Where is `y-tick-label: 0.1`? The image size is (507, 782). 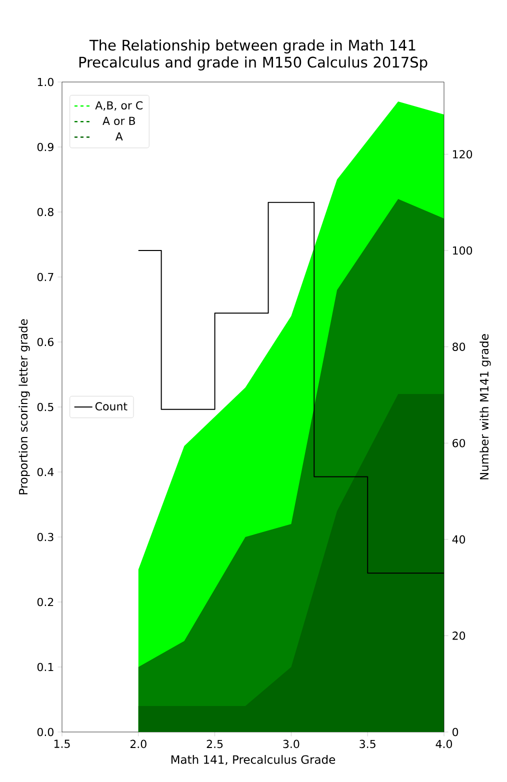
y-tick-label: 0.1 is located at coordinates (45, 667).